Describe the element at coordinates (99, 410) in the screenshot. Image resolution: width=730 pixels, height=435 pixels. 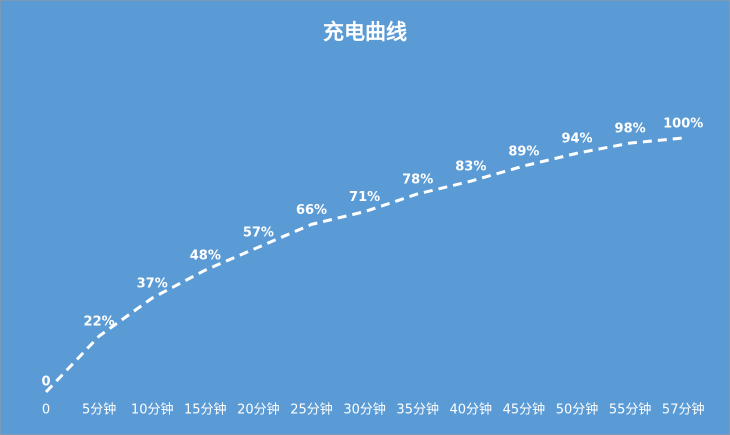
I see `x-tick-label: 5分钟` at that location.